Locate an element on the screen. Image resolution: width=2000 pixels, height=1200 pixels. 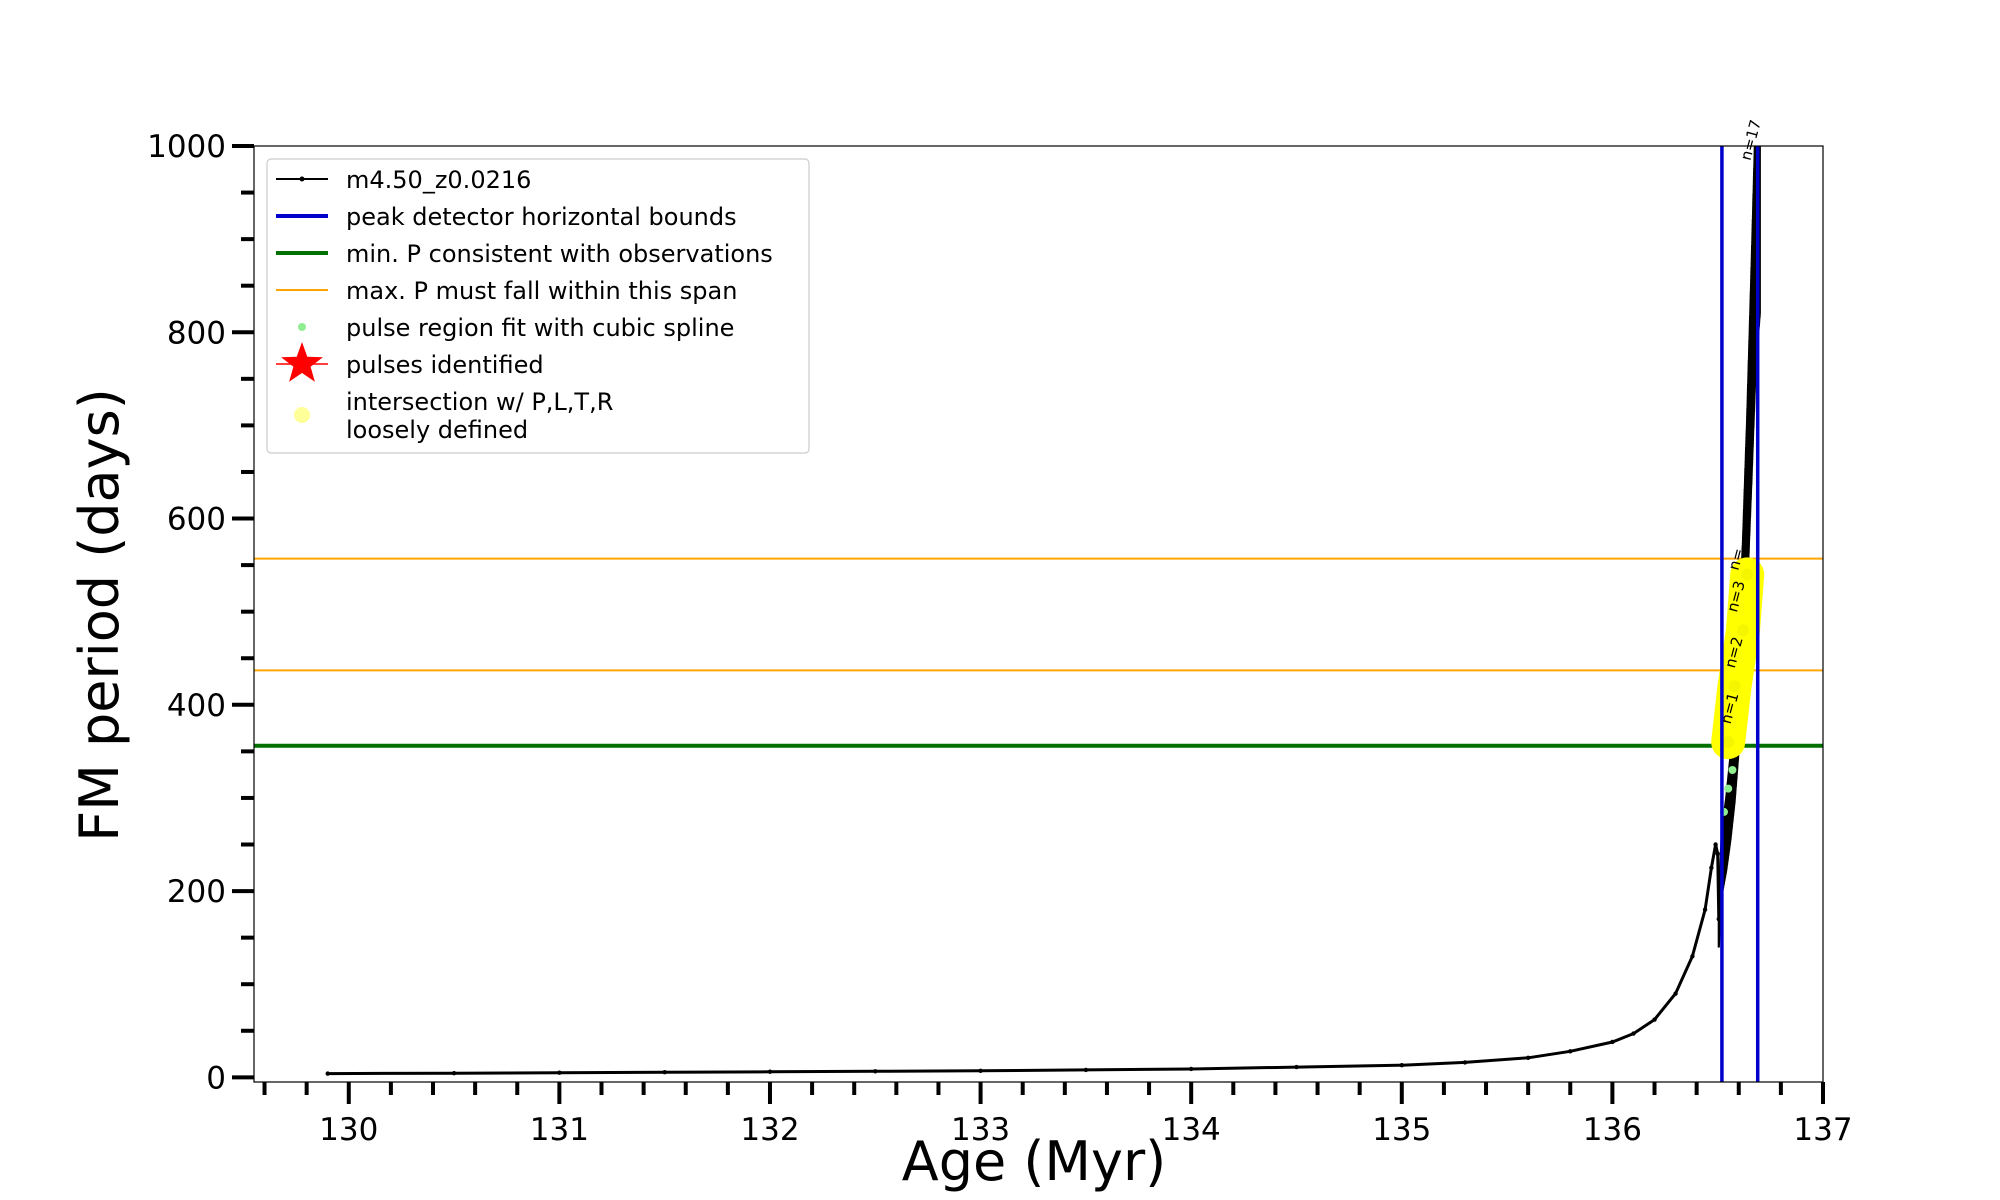
x-axis-title: Age (Myr) is located at coordinates (1034, 1161).